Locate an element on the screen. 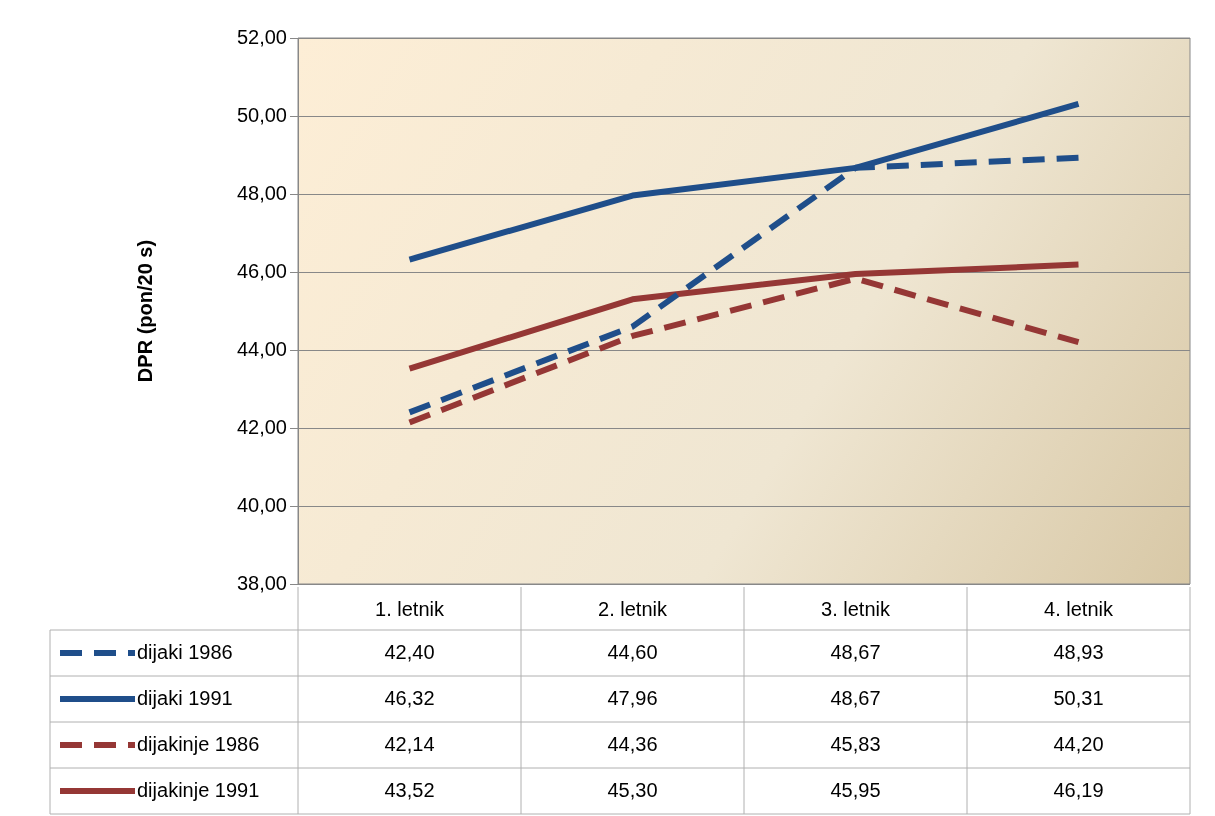 This screenshot has height=816, width=1215. data-label: 44,60 is located at coordinates (632, 651).